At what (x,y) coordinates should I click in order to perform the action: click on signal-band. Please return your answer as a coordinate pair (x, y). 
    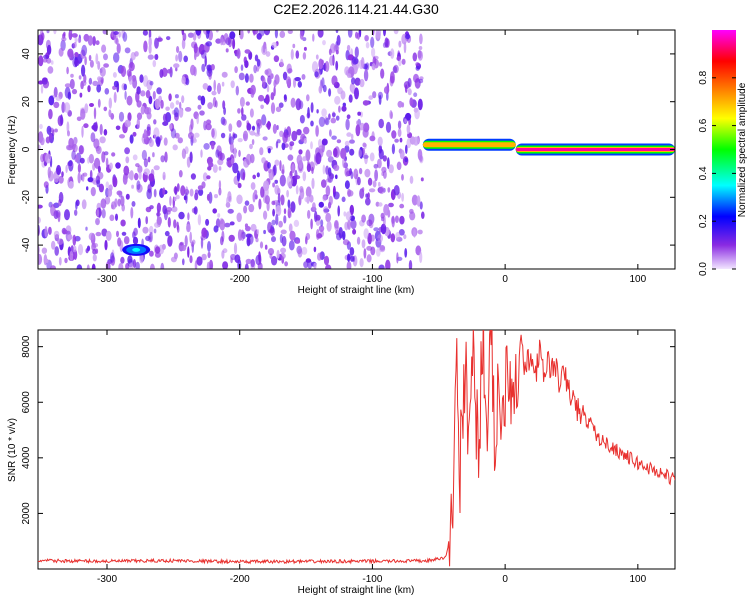
    Looking at the image, I should click on (595, 149).